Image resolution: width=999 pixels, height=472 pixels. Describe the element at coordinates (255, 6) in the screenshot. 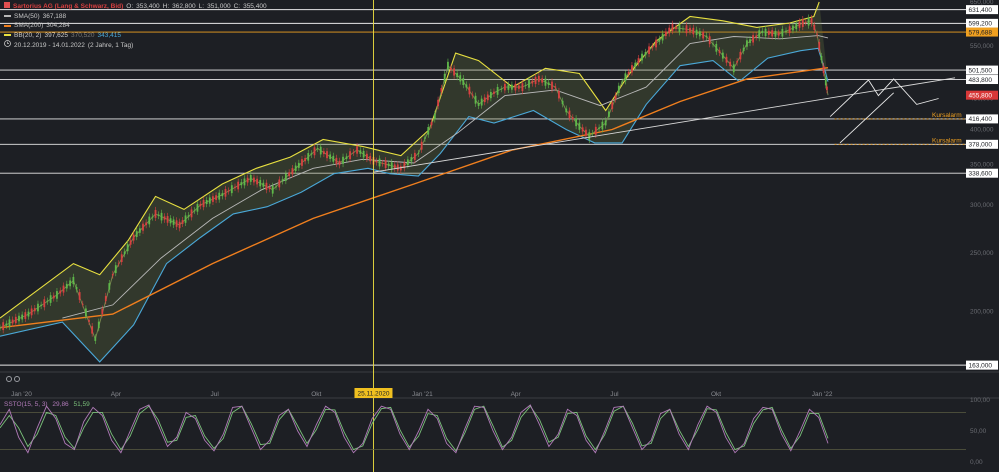

I see `close-value: 355,400` at that location.